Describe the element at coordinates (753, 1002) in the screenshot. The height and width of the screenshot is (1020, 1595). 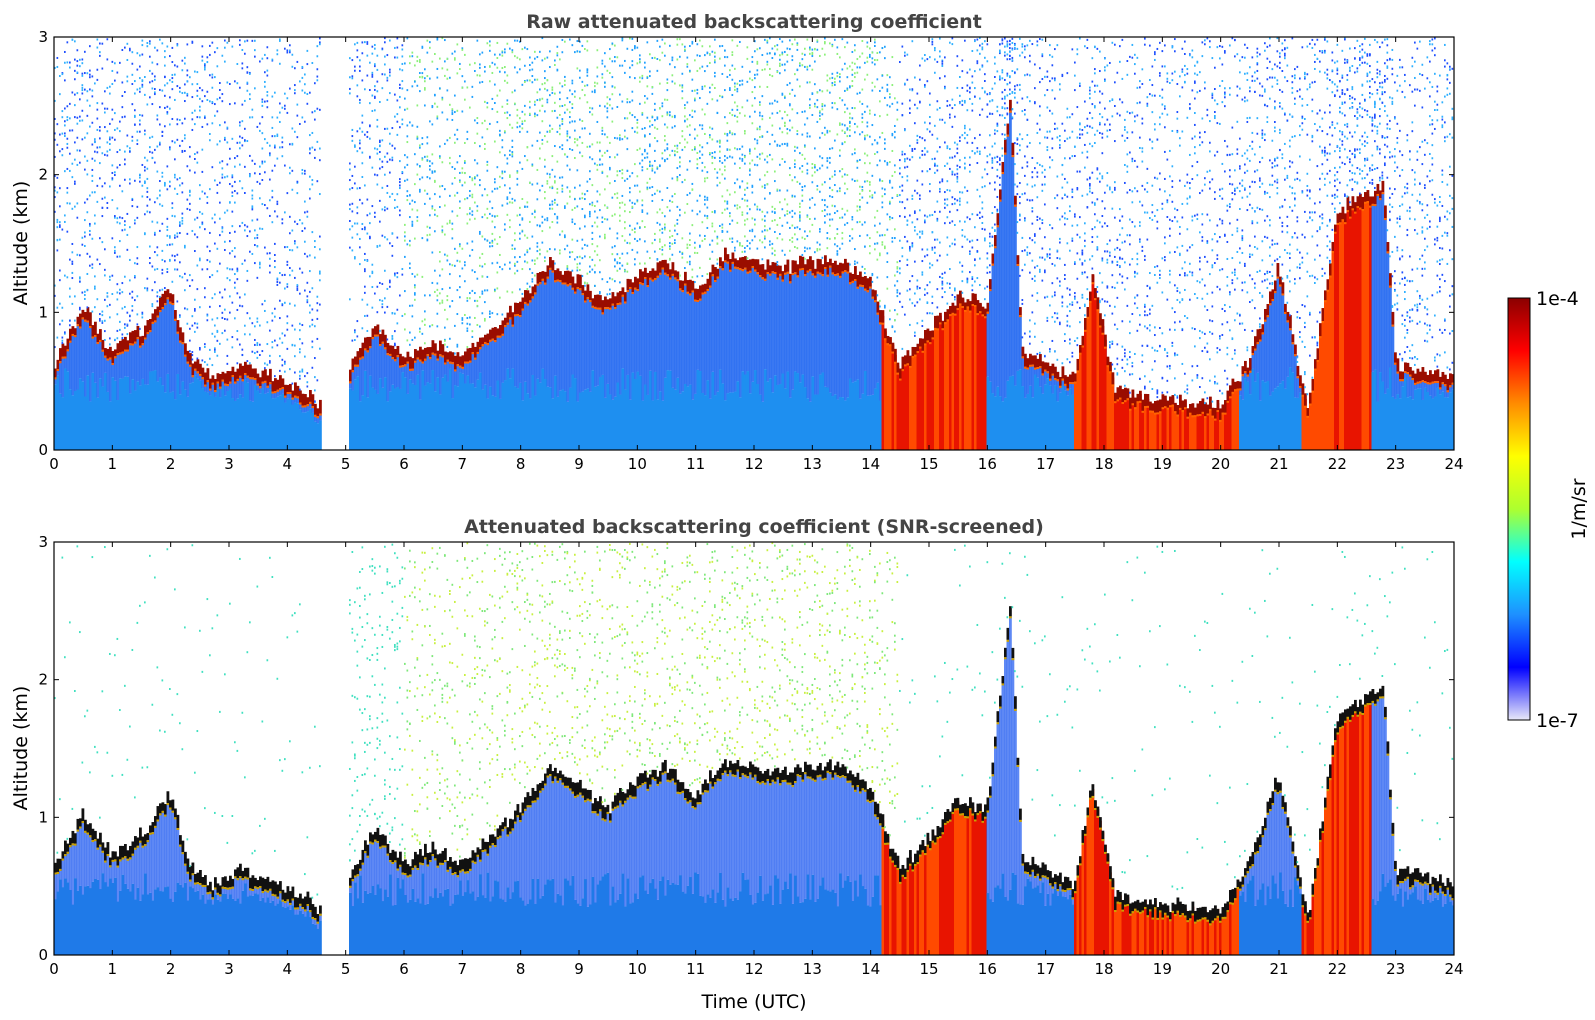
I see `panel-screened-x-axis-label: Time (UTC)` at that location.